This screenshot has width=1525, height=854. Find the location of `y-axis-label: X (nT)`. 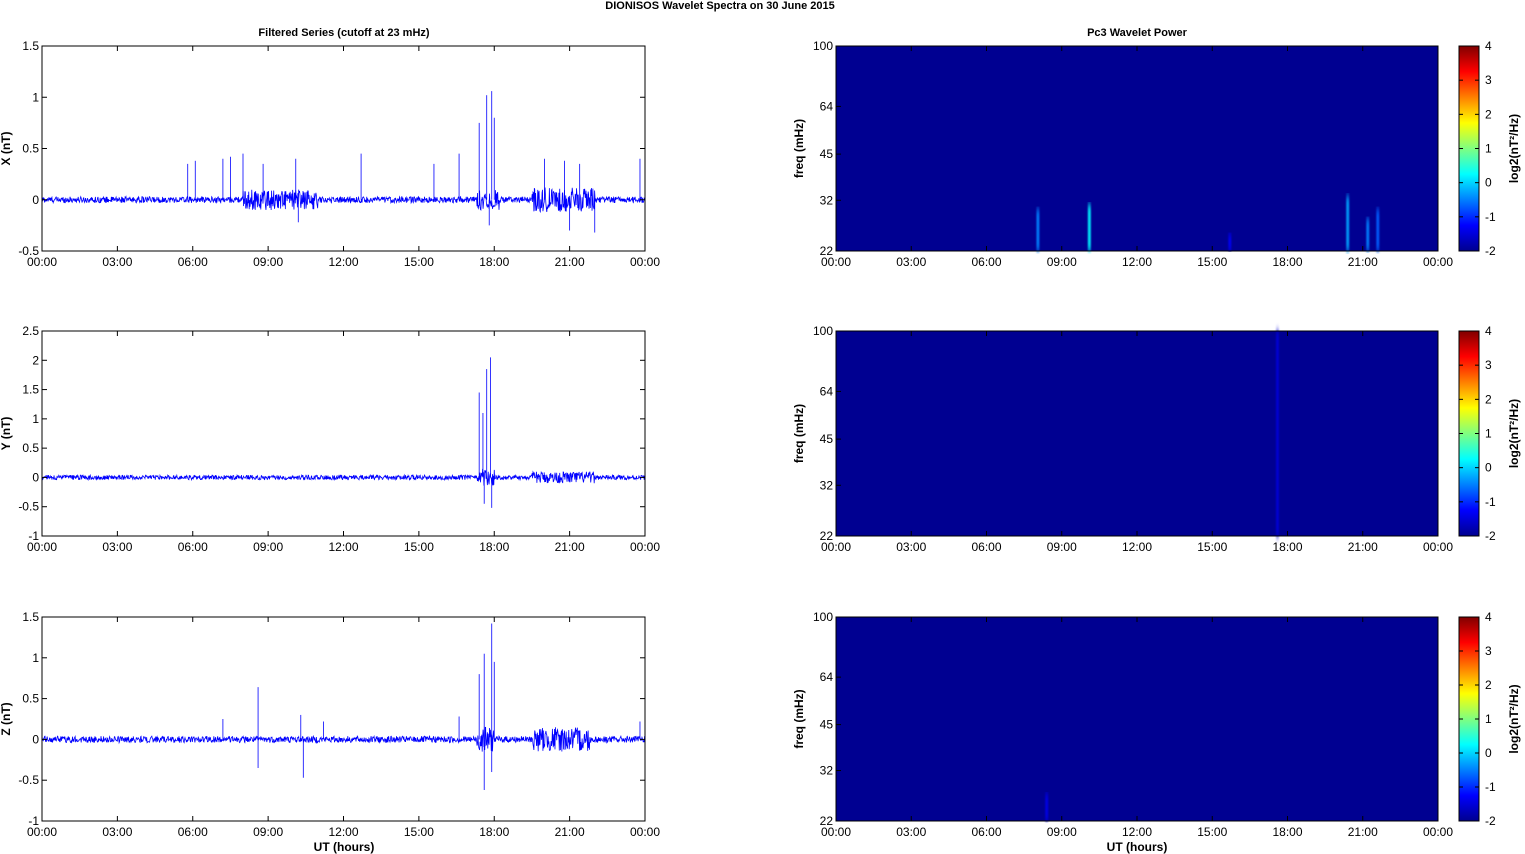

y-axis-label: X (nT) is located at coordinates (6, 149).